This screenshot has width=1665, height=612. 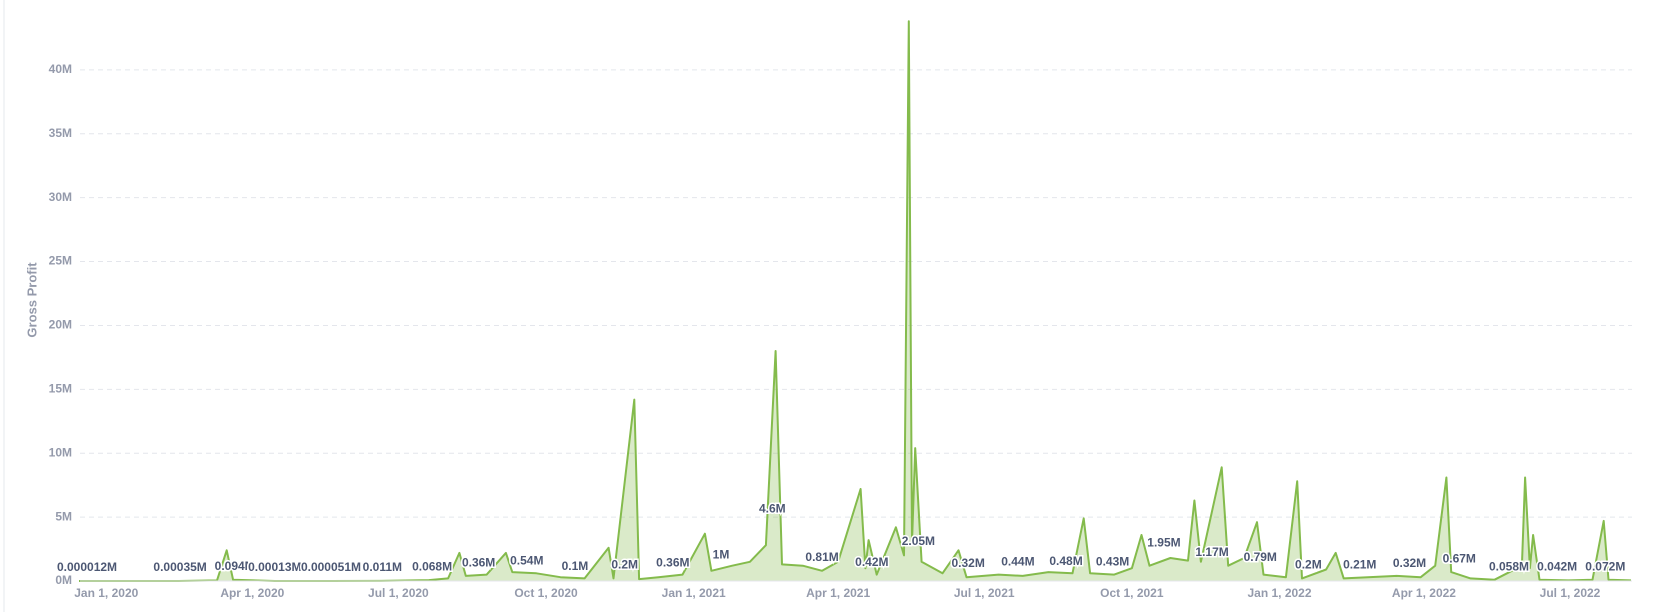 I want to click on data-label: 0.21M, so click(x=1359, y=564).